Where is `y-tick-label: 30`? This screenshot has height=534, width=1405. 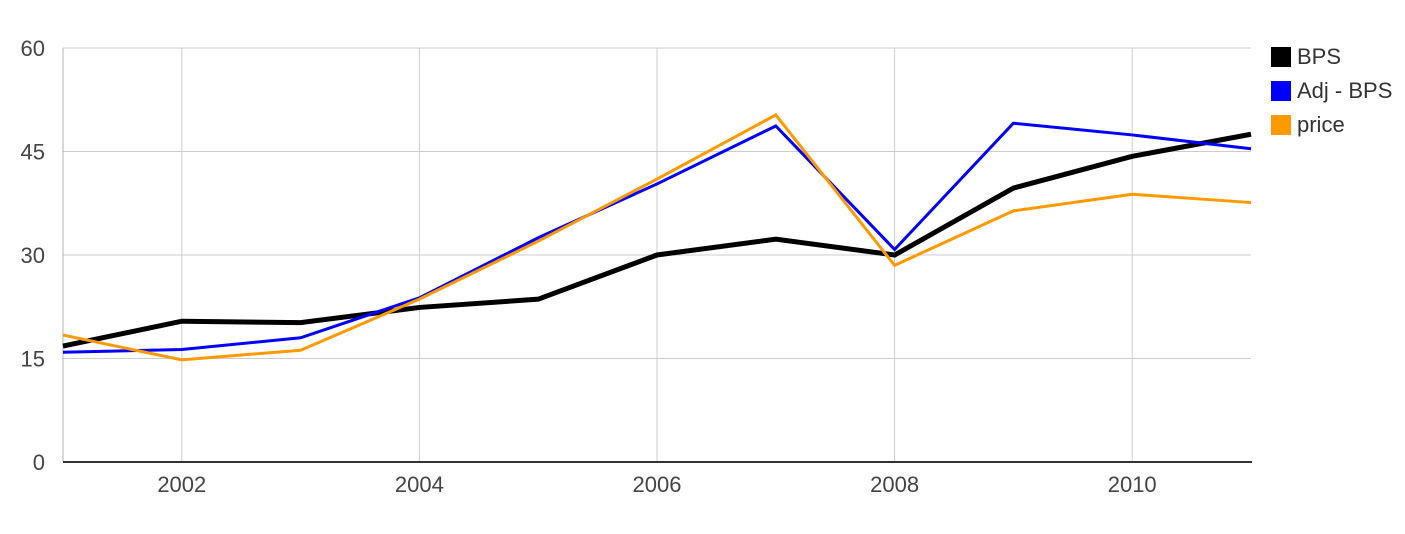 y-tick-label: 30 is located at coordinates (33, 255).